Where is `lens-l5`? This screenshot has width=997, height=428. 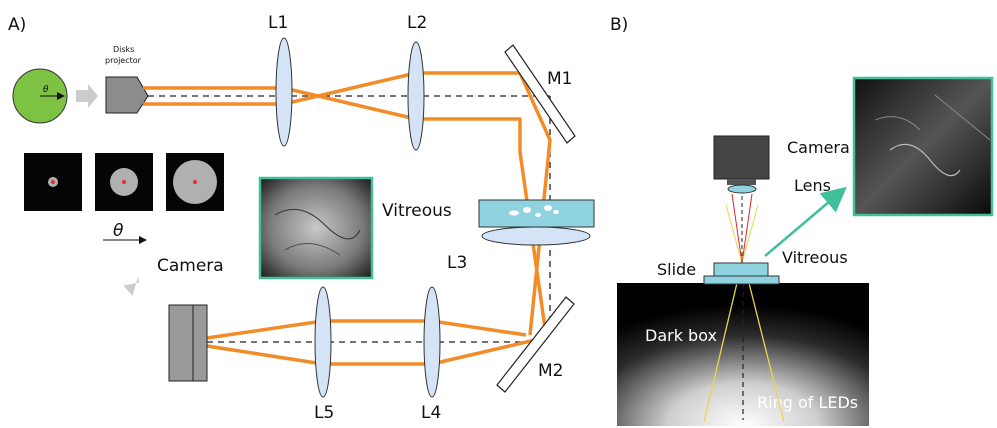
lens-l5 is located at coordinates (323, 342).